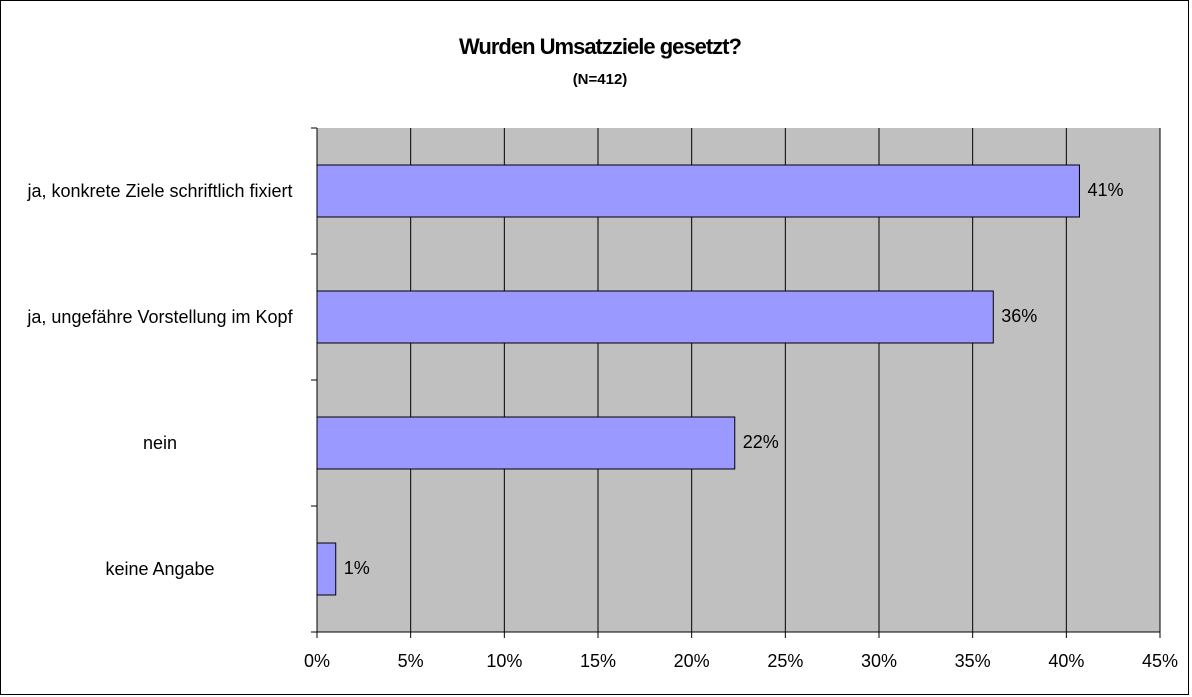 The image size is (1192, 697). Describe the element at coordinates (160, 317) in the screenshot. I see `y-tick-label: ja, ungefähre Vorstellung im Kopf` at that location.